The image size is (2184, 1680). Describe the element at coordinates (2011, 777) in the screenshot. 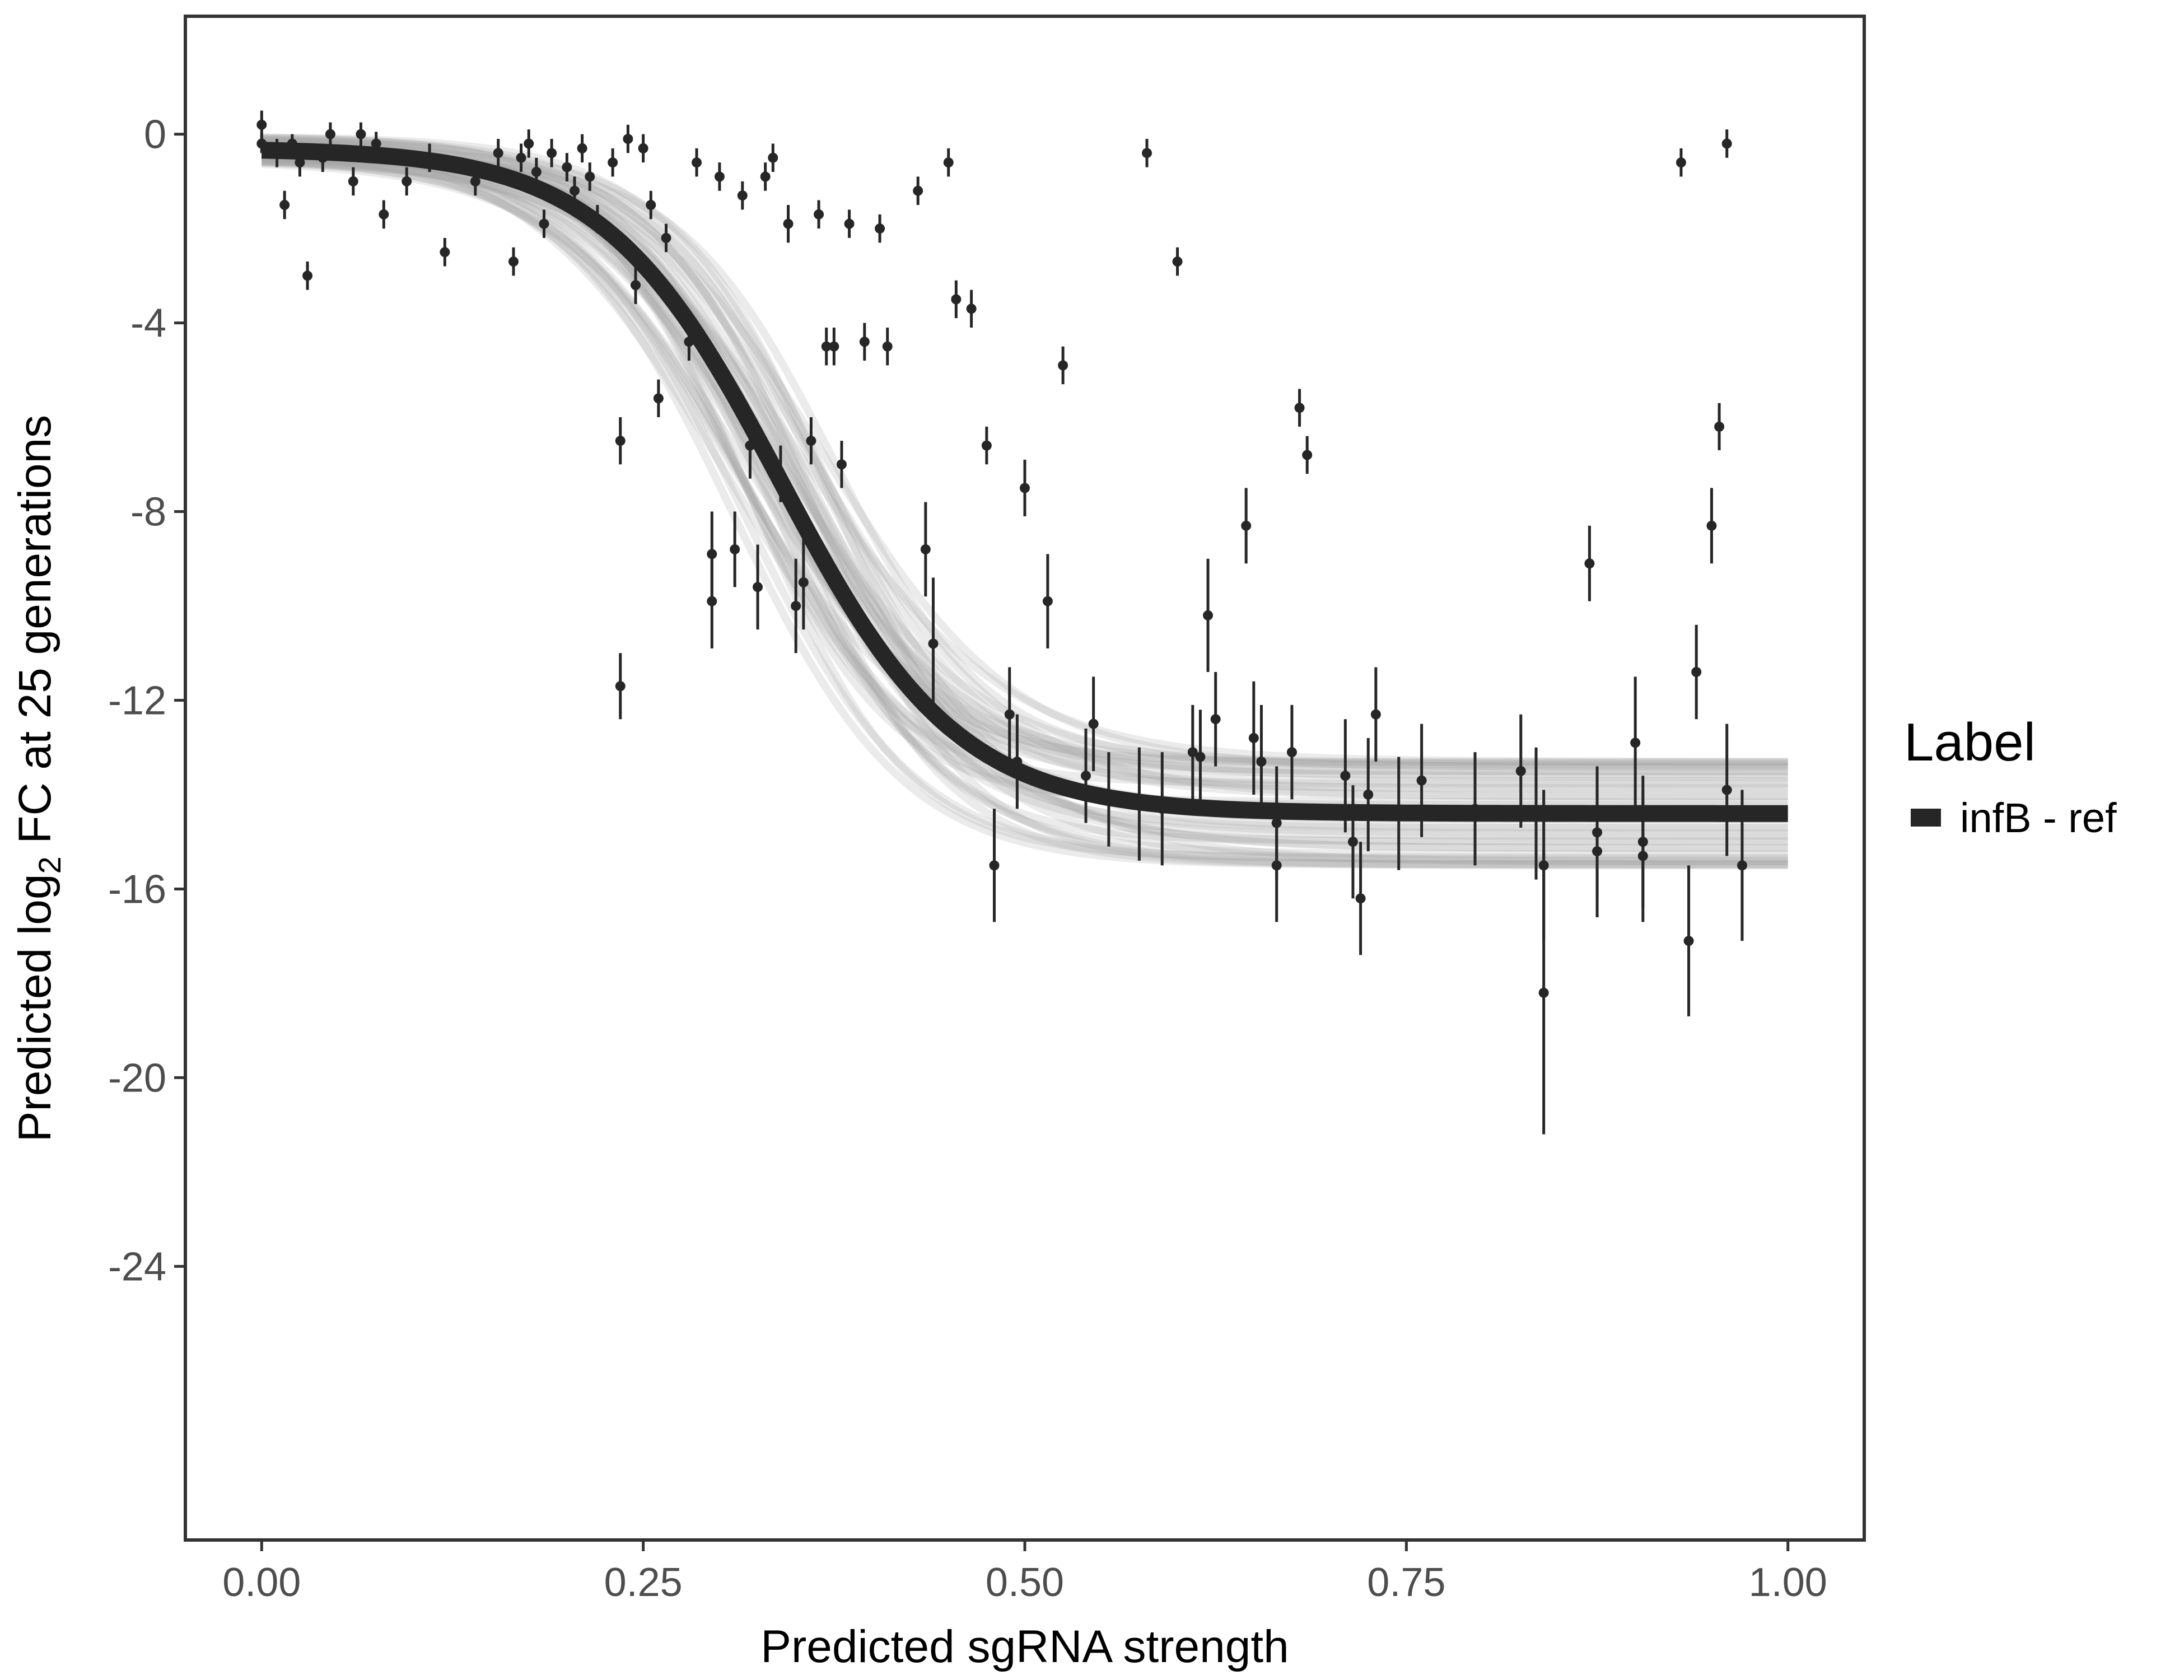

I see `legend: Label infB - ref` at that location.